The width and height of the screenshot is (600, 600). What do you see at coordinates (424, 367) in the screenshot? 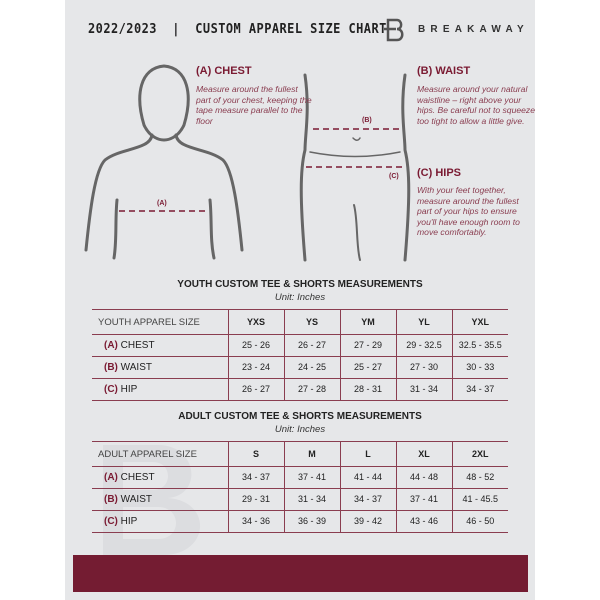
I see `table-cell: 27 - 30` at bounding box center [424, 367].